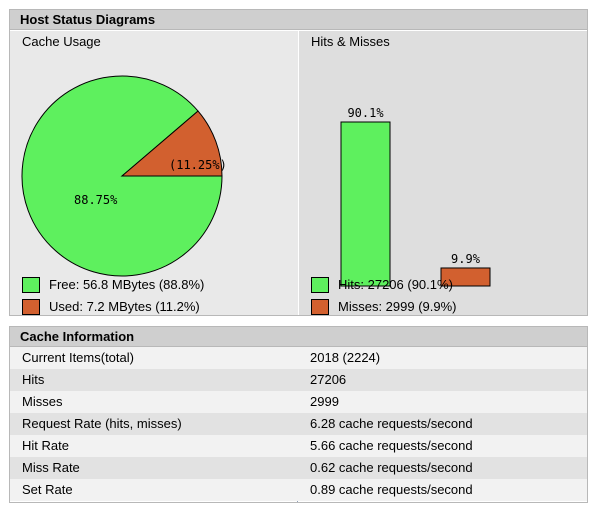  Describe the element at coordinates (171, 143) in the screenshot. I see `pie-slice-used` at that location.